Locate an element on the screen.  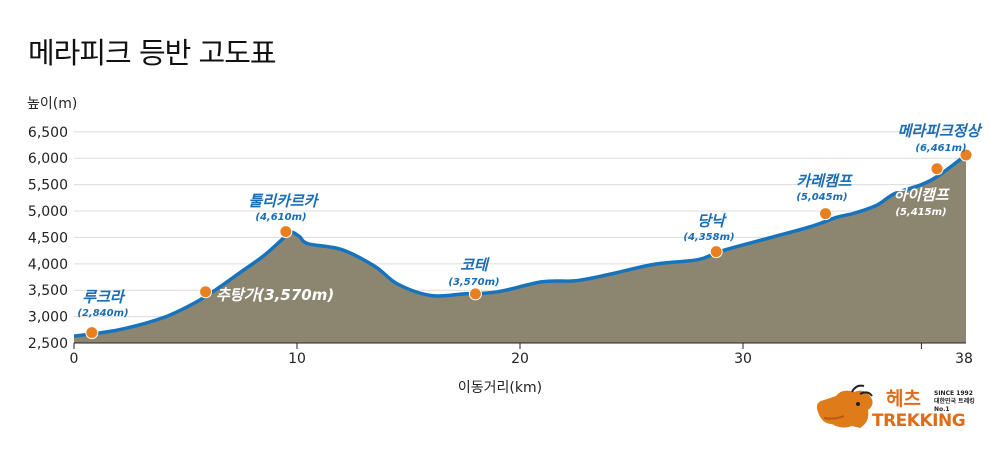
waypoint-name: 메라피크정상 is located at coordinates (940, 131).